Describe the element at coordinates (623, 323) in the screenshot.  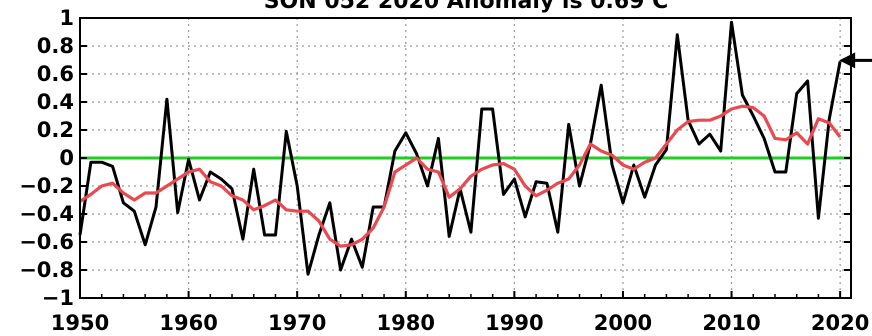
I see `x-tick-label: 2000` at that location.